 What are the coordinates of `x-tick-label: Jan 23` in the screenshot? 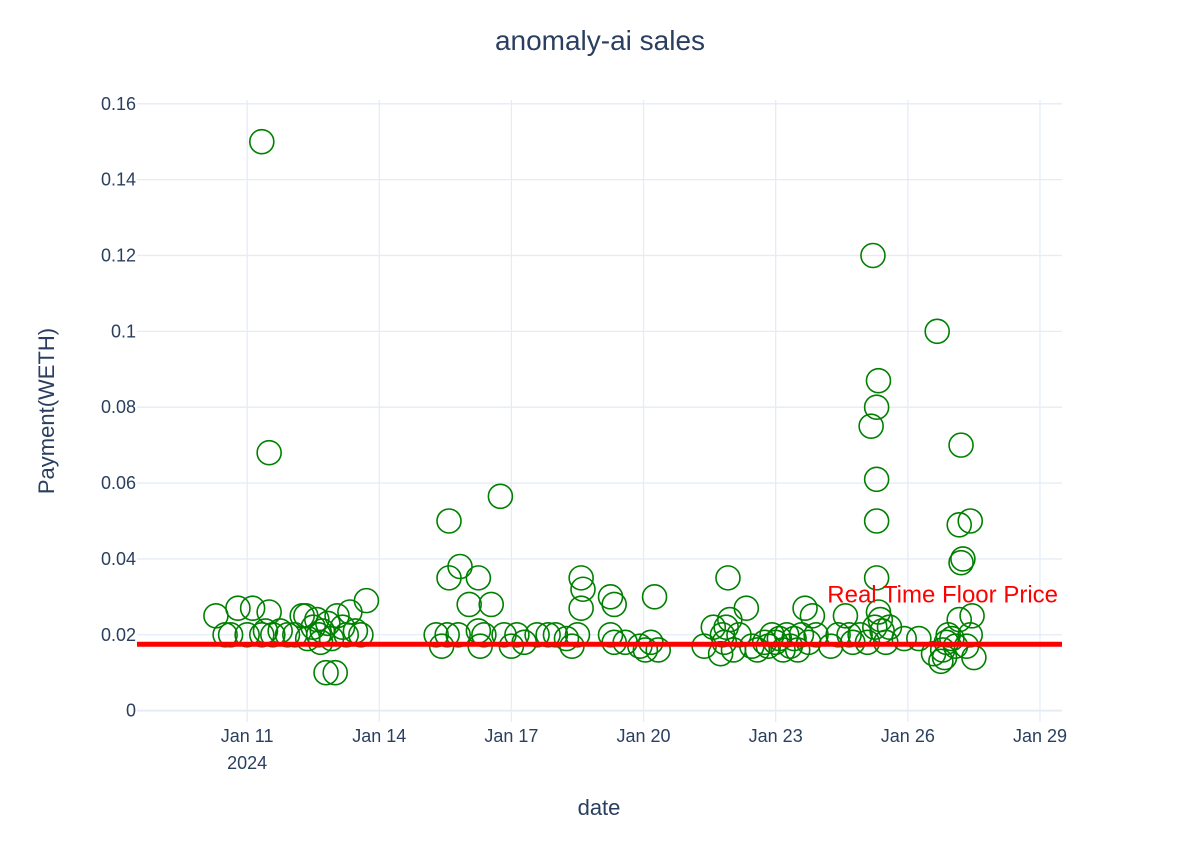 It's located at (776, 736).